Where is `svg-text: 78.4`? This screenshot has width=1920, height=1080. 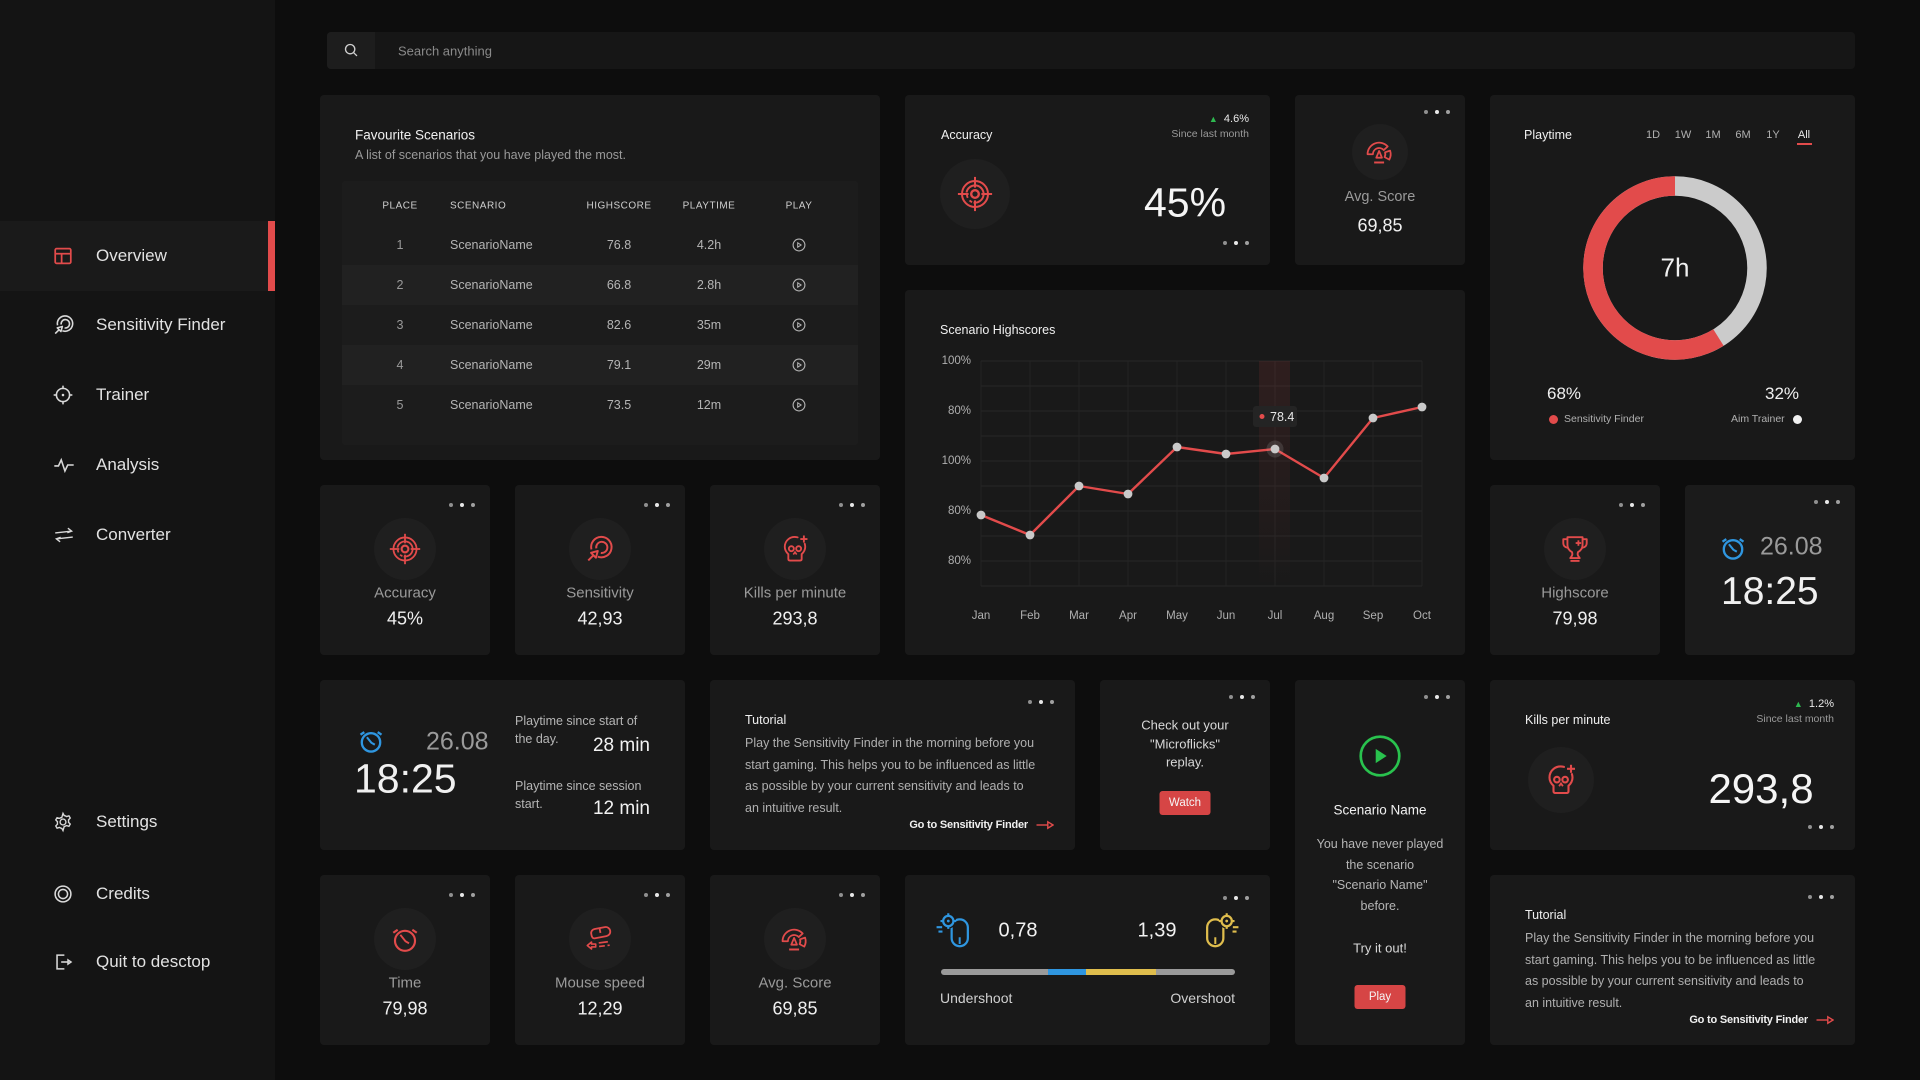
svg-text: 78.4 is located at coordinates (1282, 417).